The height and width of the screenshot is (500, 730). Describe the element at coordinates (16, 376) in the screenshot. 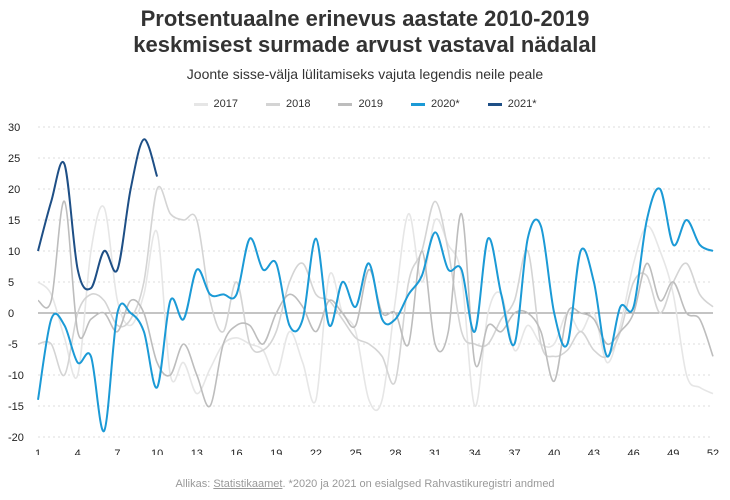

I see `y-tick-label--10: -10` at that location.